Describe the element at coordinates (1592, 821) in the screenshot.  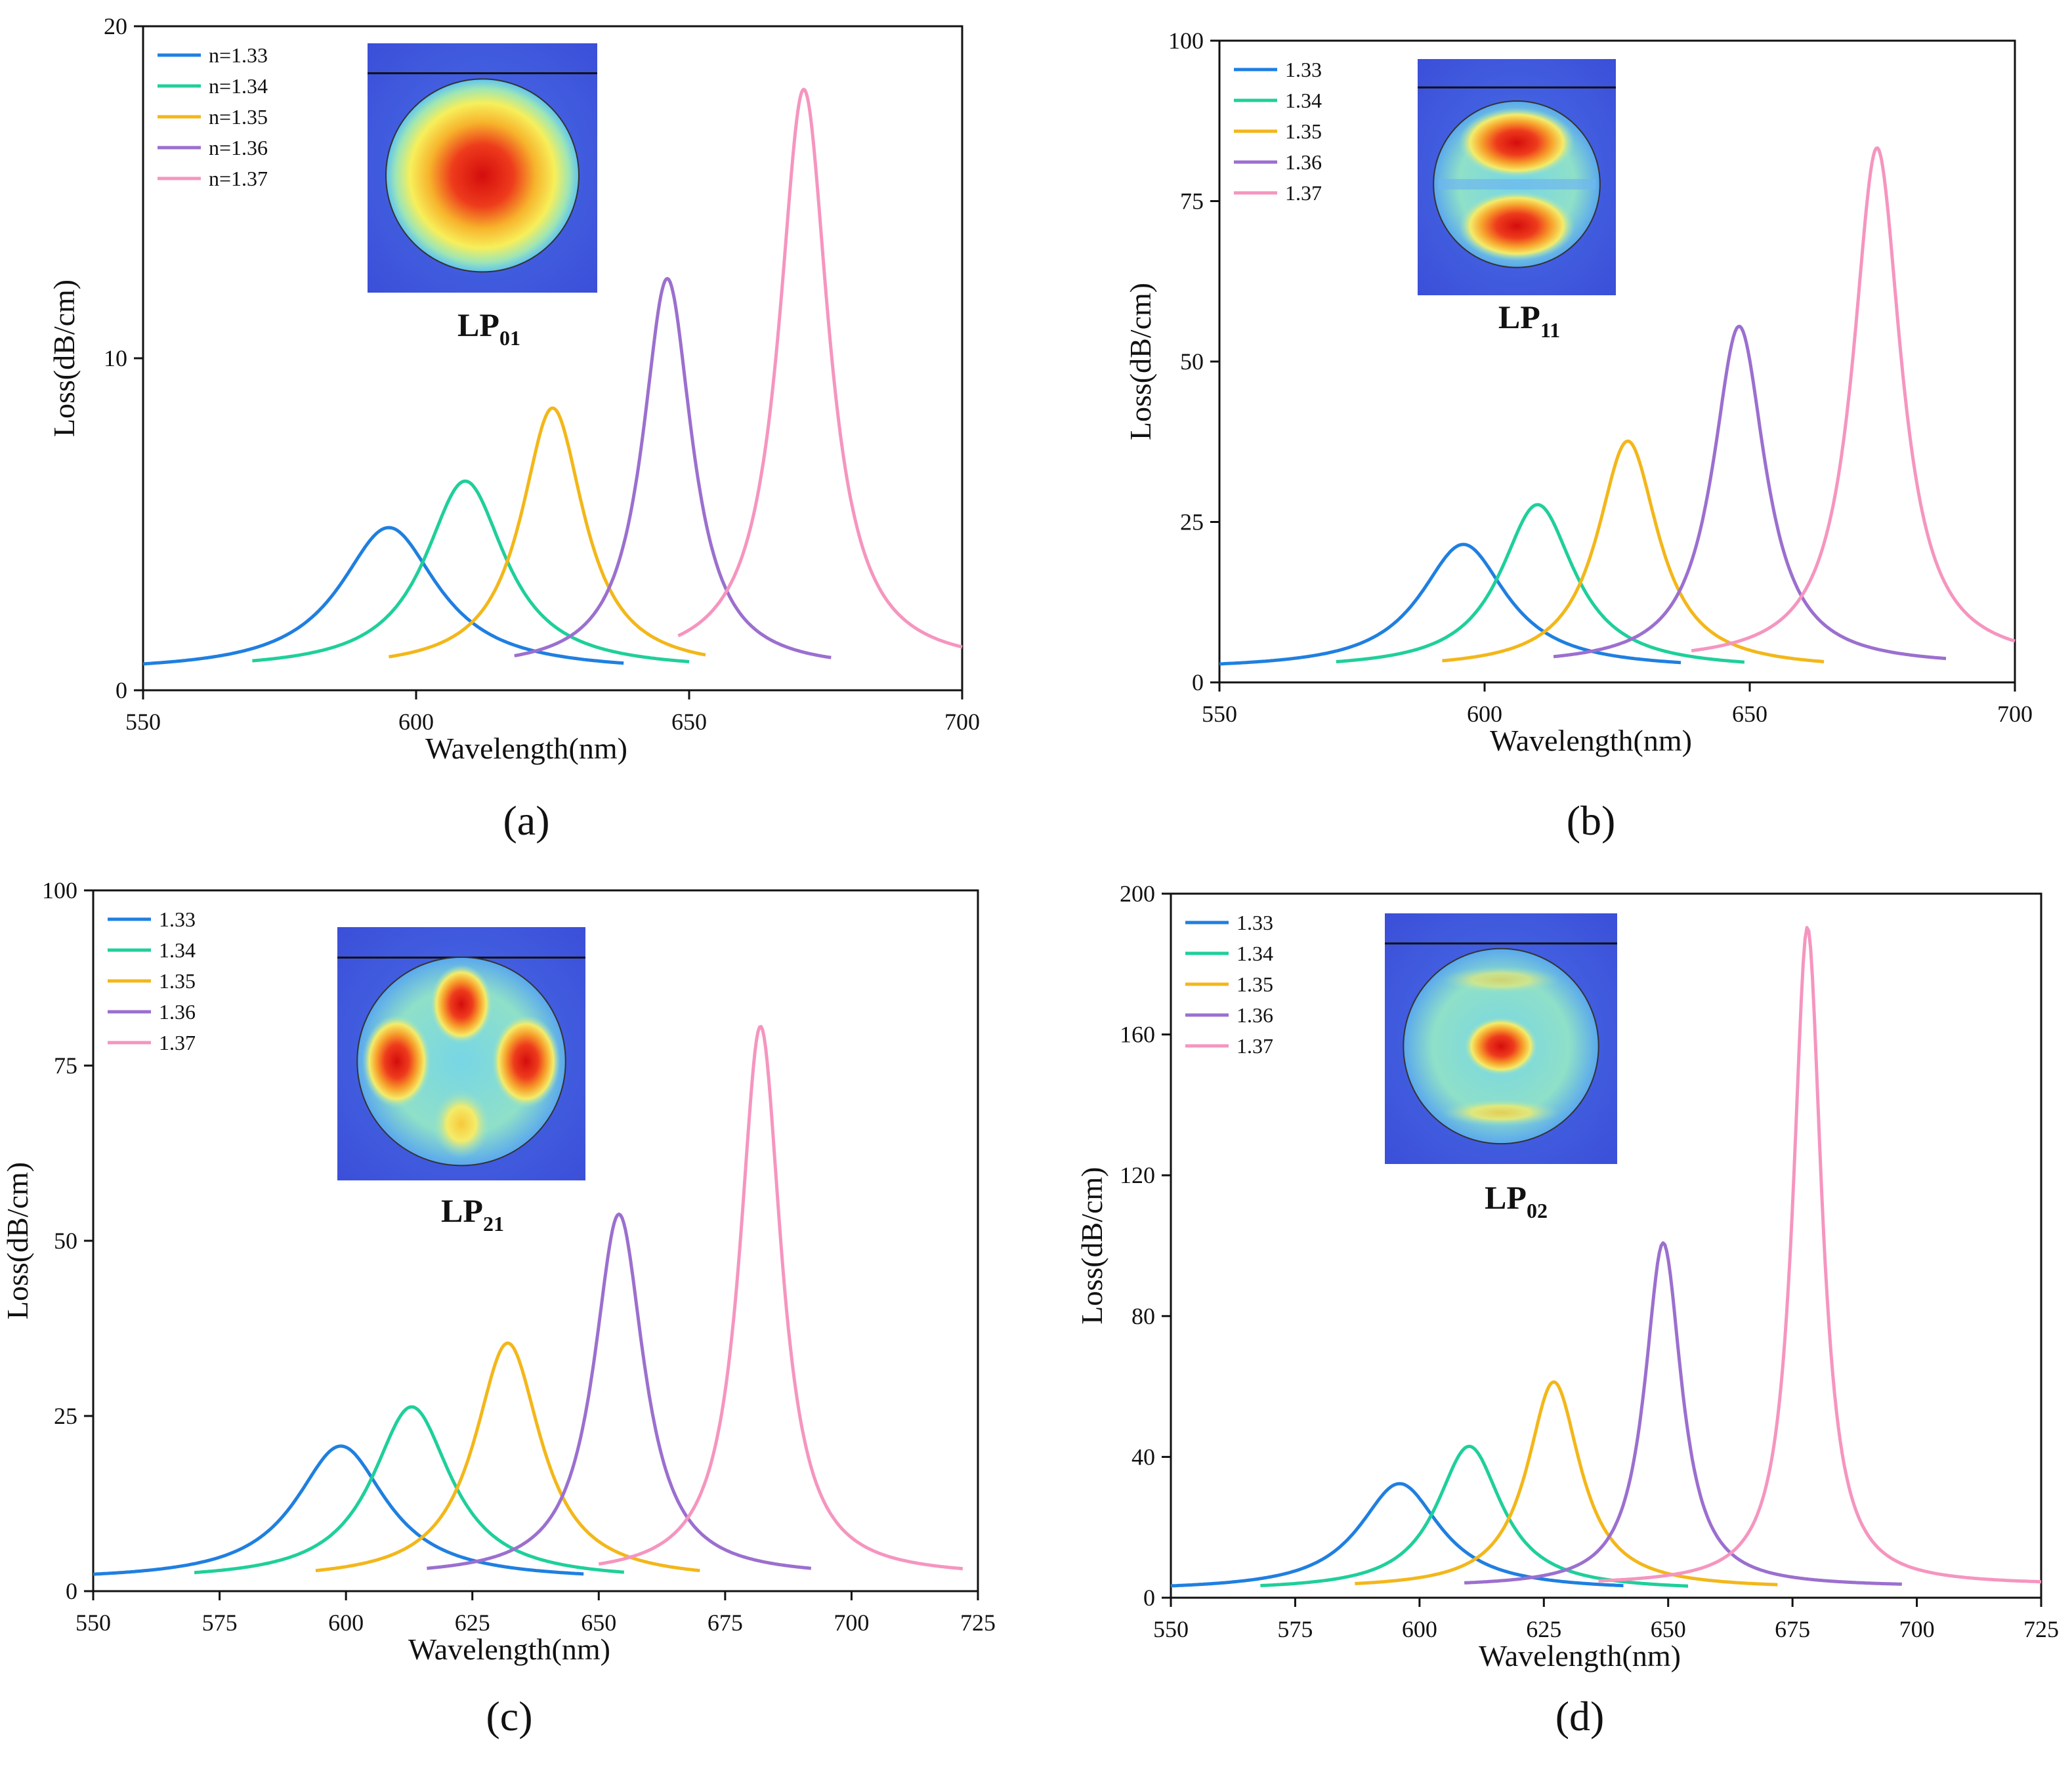
I see `panel-label: (b)` at that location.